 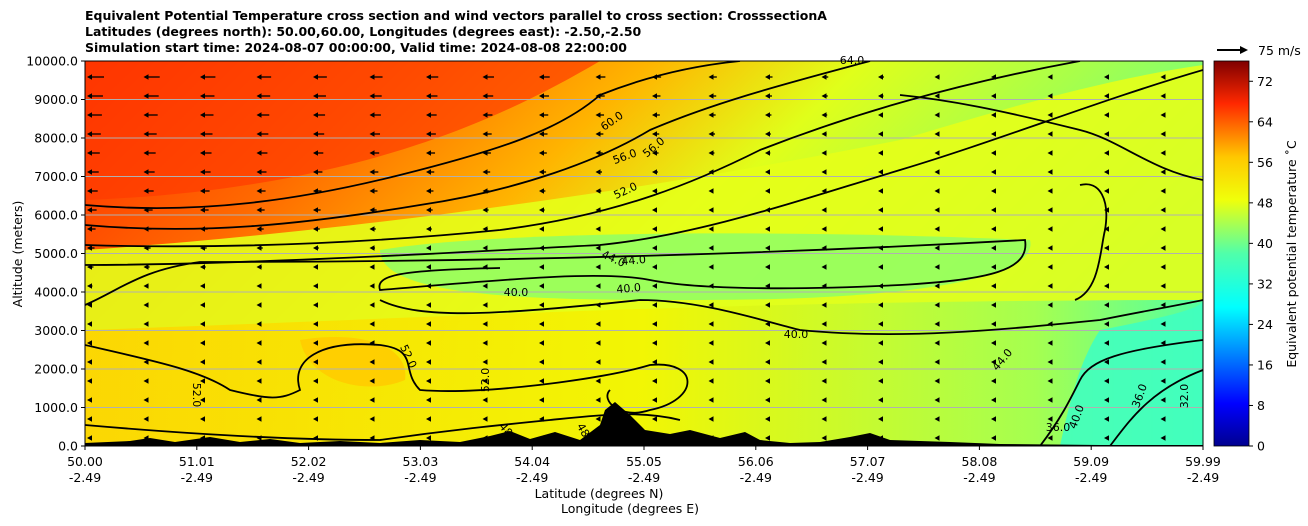 What do you see at coordinates (1259, 50) in the screenshot?
I see `quiver-key: 75 m/s` at bounding box center [1259, 50].